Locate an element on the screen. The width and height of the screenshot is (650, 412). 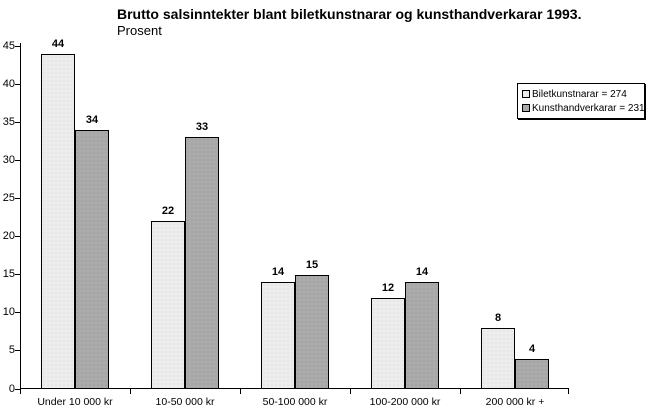
legend-marker-light-square-icon is located at coordinates (526, 94).